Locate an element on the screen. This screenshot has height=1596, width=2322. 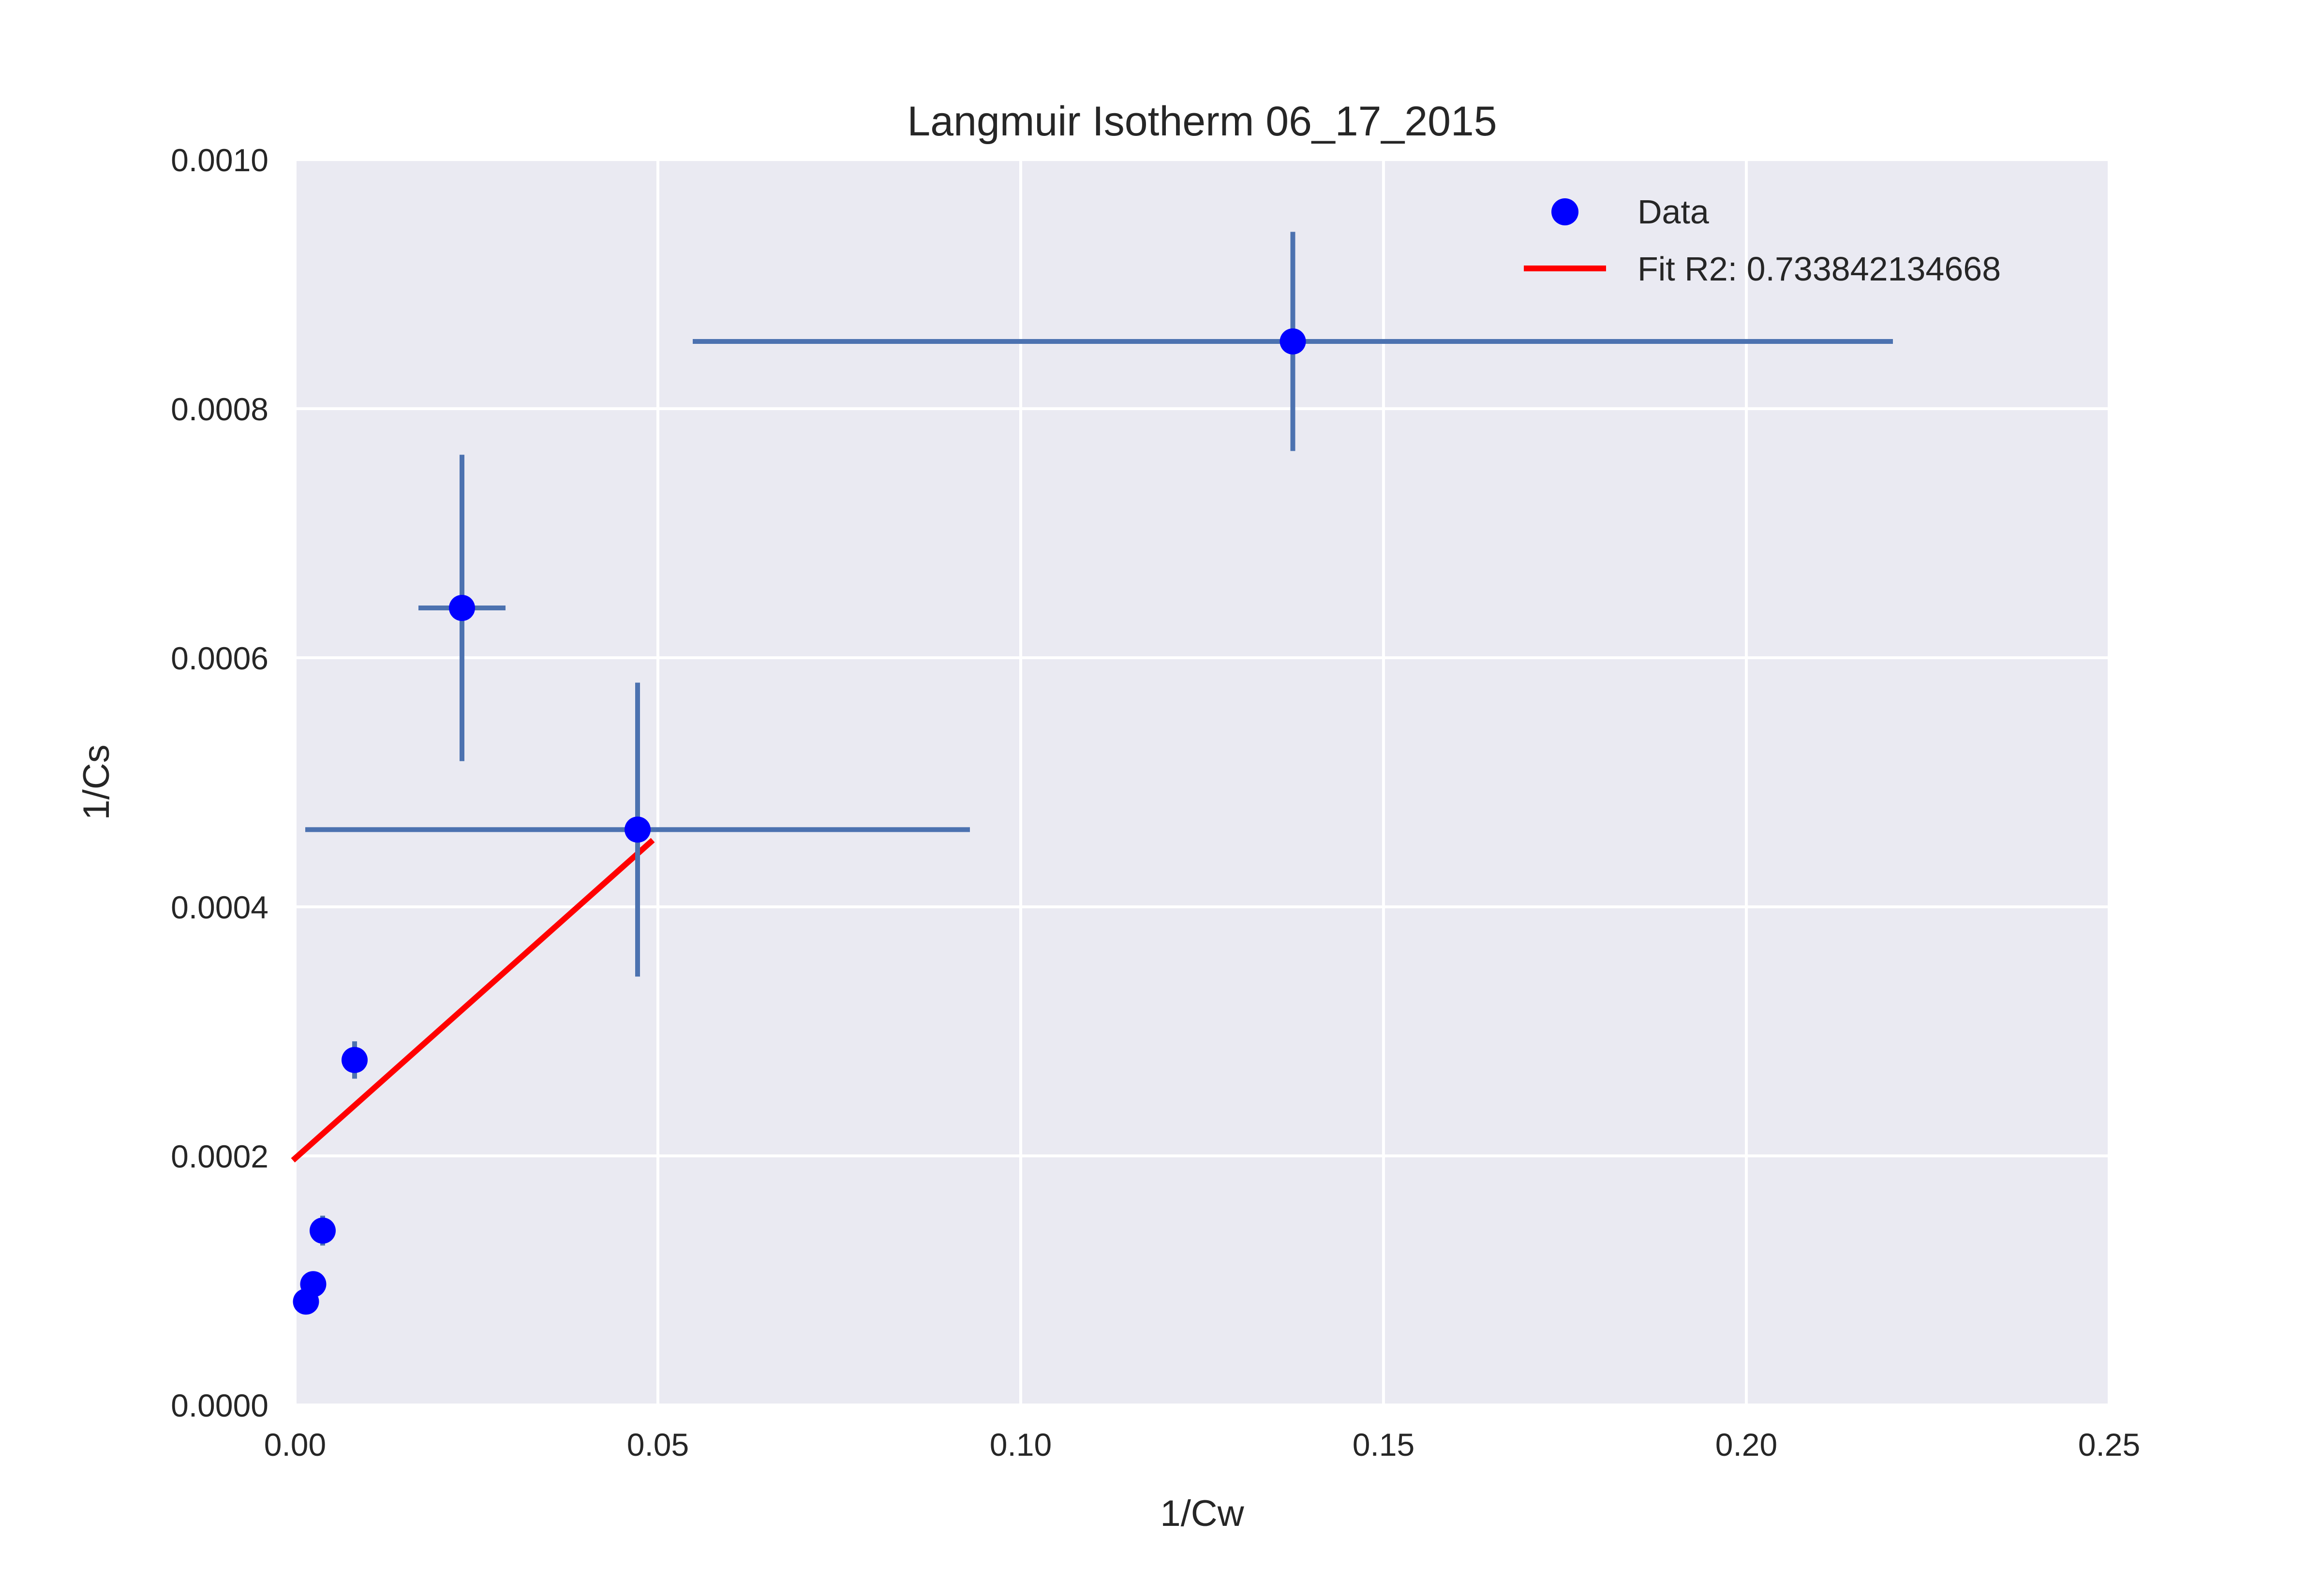
legend-label-data: Data is located at coordinates (1673, 212).